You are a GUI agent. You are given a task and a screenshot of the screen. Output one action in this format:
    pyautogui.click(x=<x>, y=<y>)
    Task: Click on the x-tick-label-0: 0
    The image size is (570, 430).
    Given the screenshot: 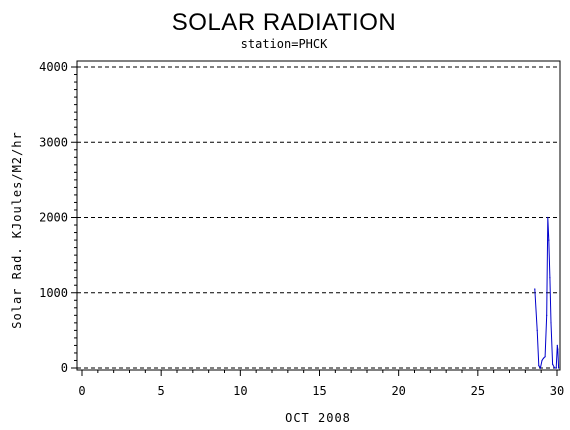 What is the action you would take?
    pyautogui.click(x=81, y=391)
    